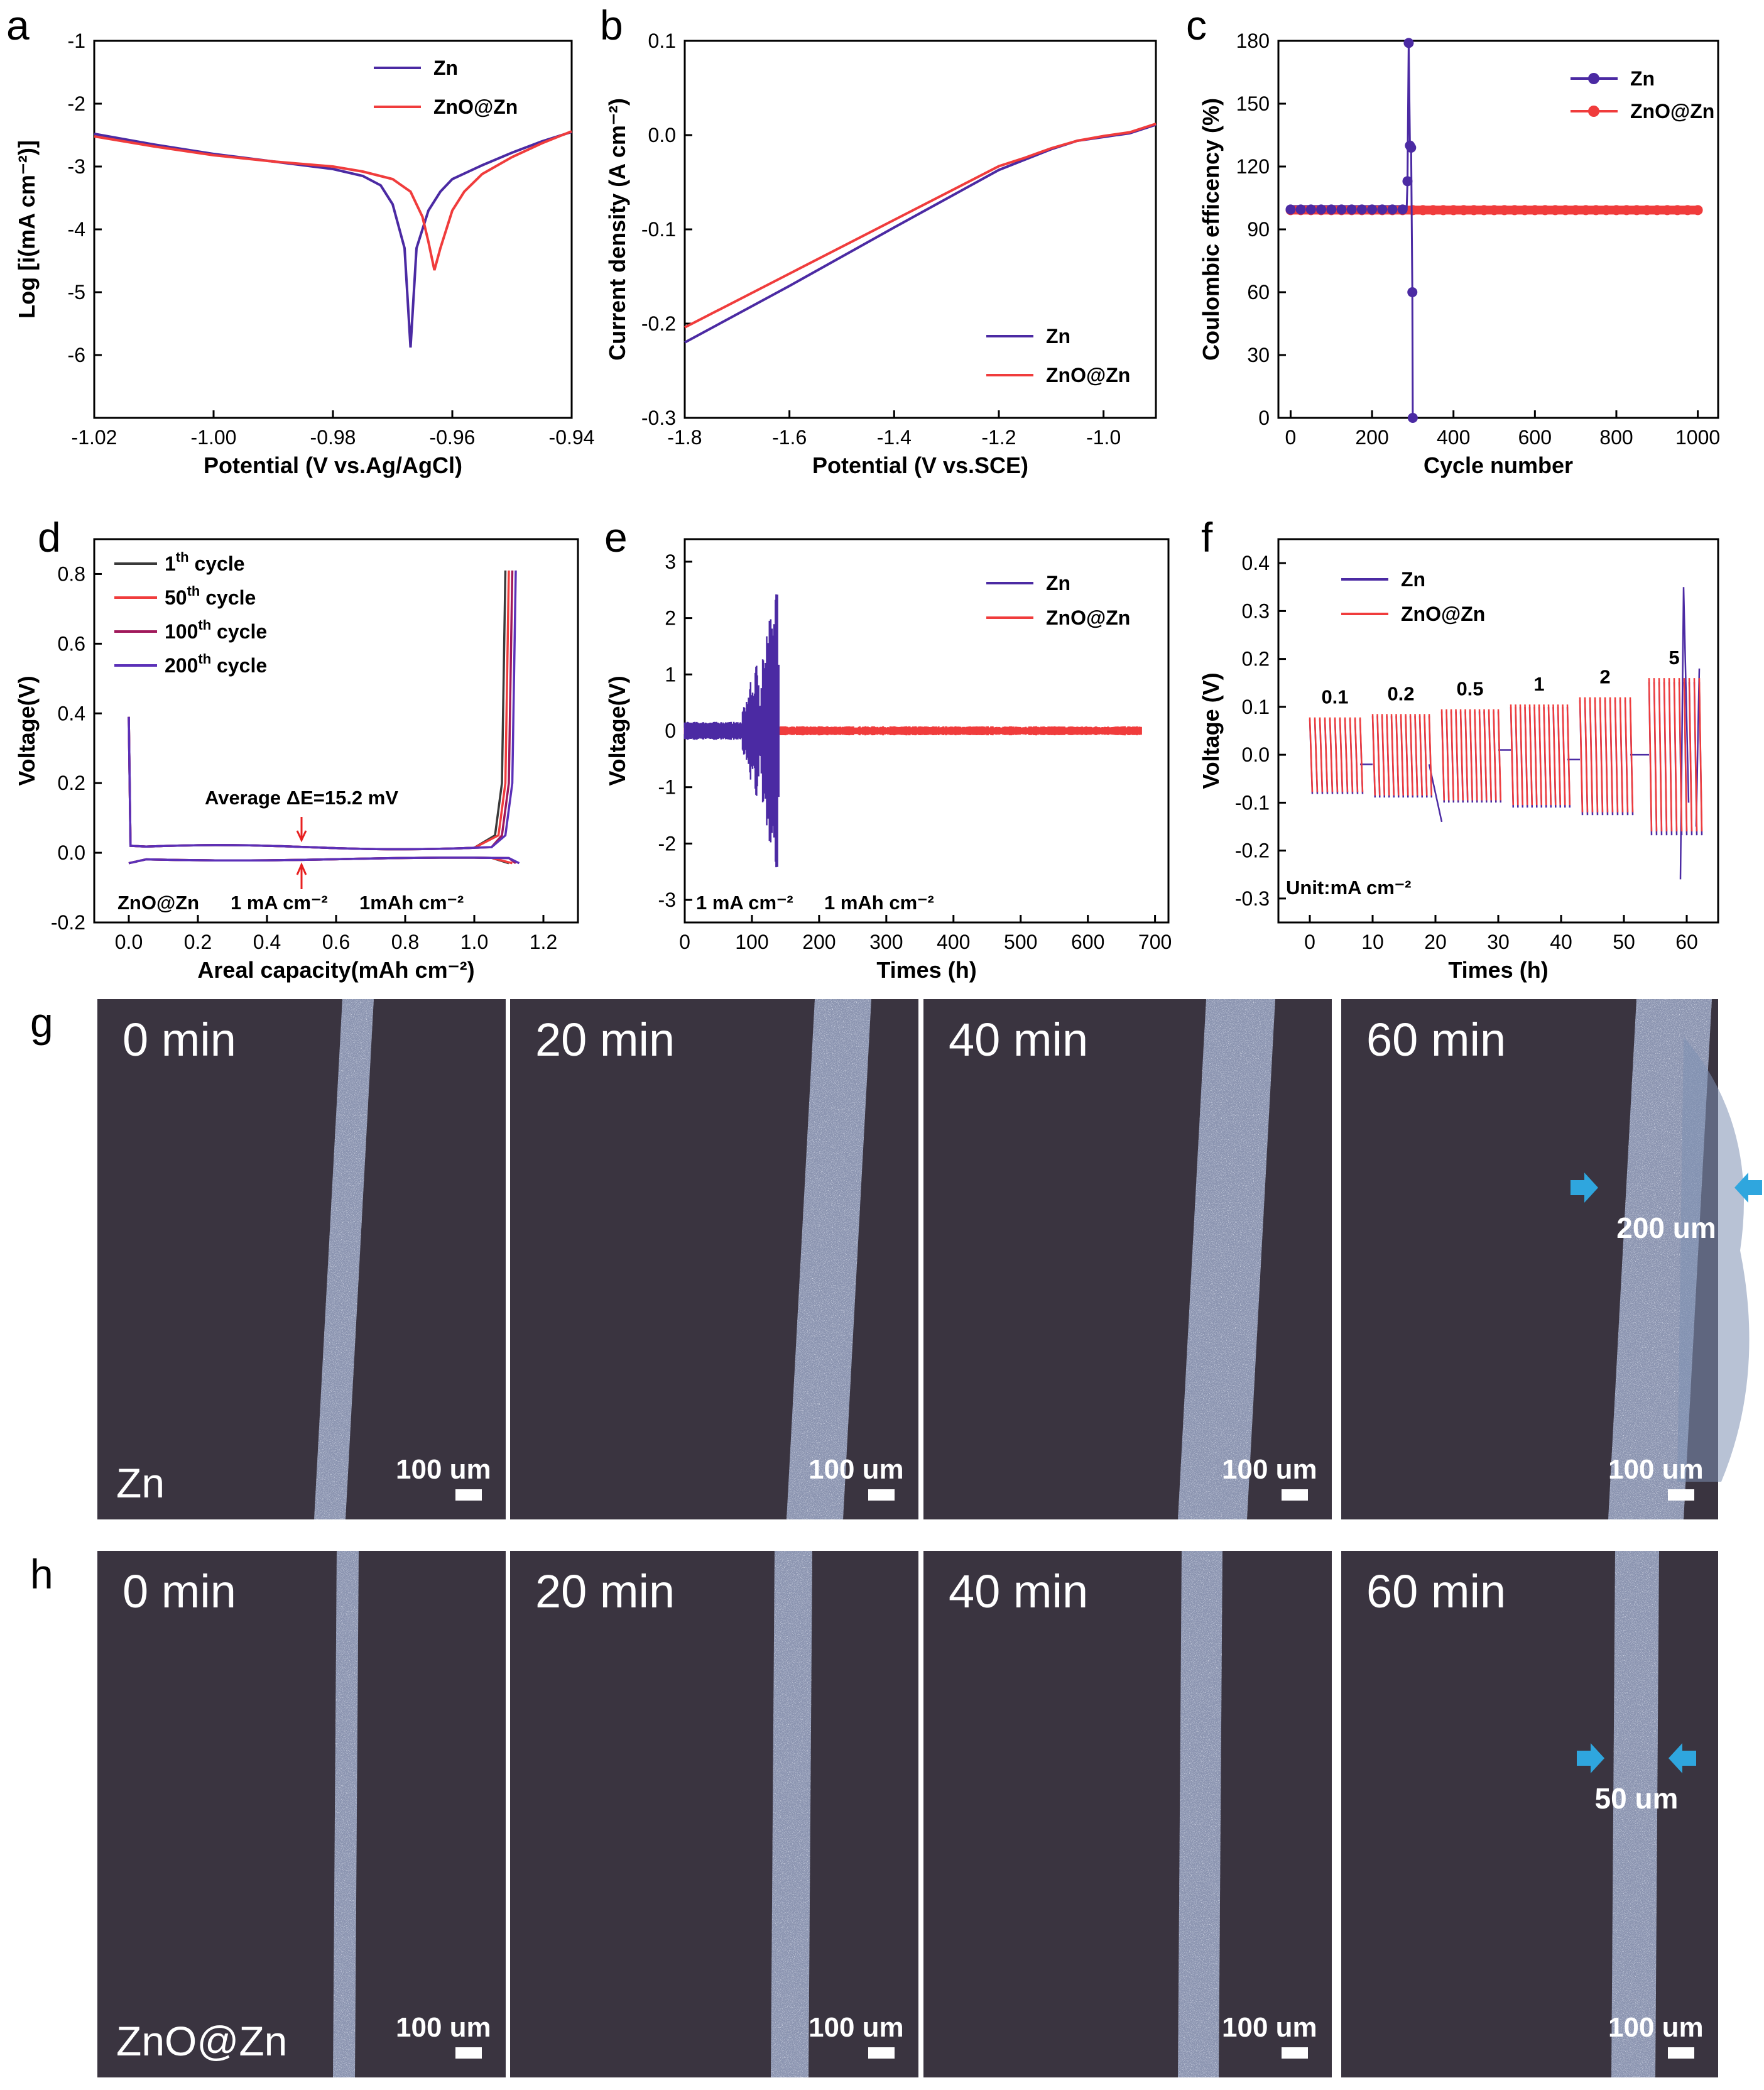 Image resolution: width=1764 pixels, height=2090 pixels. I want to click on micrograph-h-3: 60 min 100 um 50 um, so click(1529, 1814).